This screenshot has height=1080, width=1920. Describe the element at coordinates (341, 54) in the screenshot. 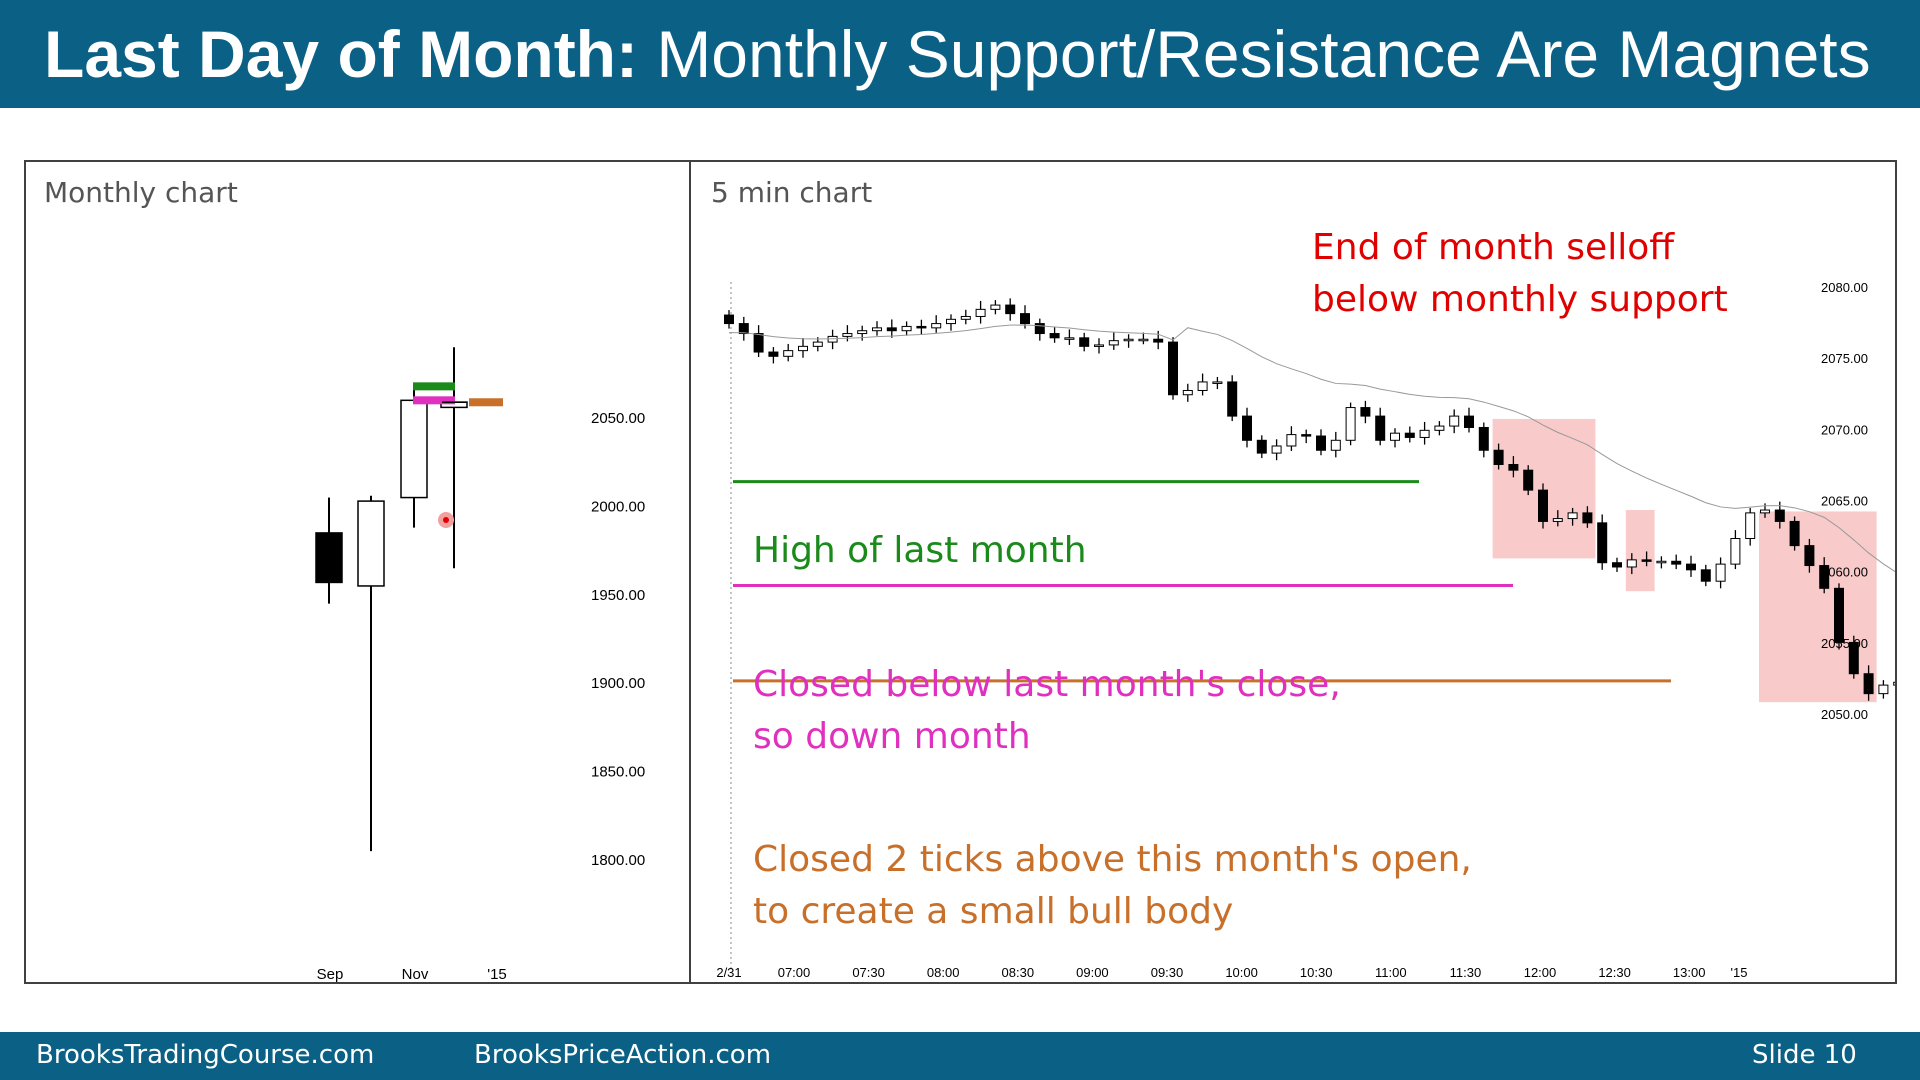

I see `slide-title-bold: Last Day of Month:` at that location.